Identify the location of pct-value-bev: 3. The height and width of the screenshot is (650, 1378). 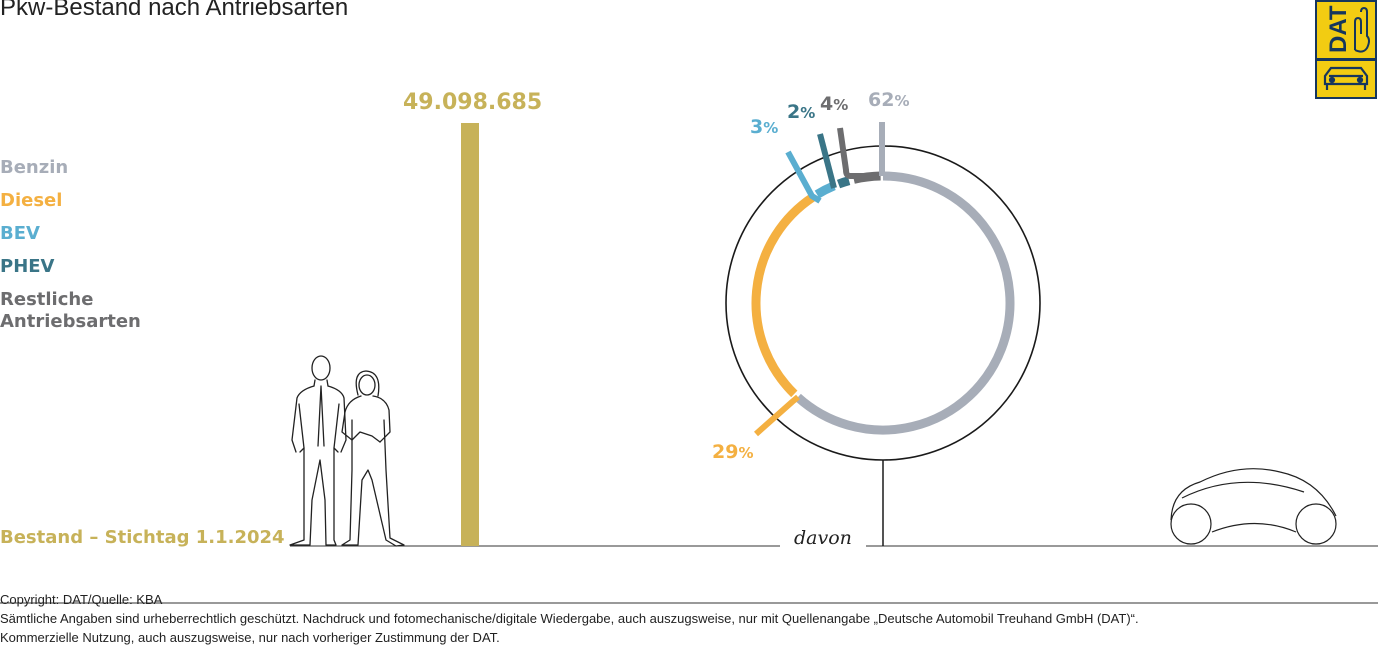
(757, 127).